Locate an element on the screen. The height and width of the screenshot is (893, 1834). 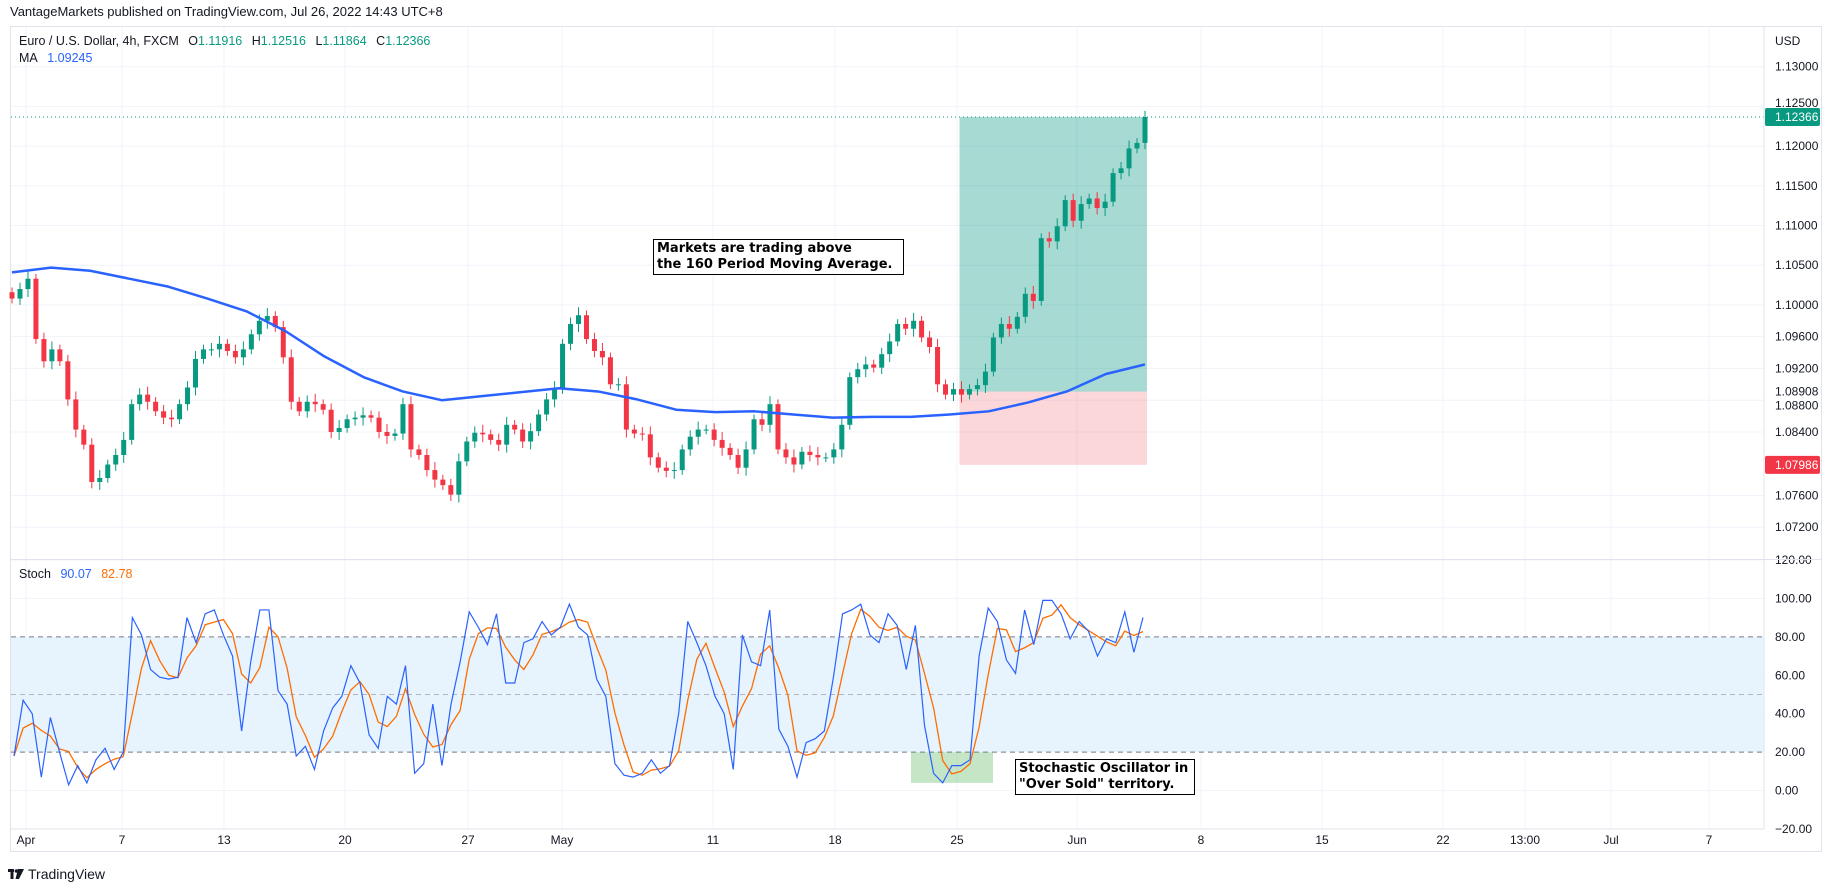
price-axis-label: 1.07200 is located at coordinates (1797, 527).